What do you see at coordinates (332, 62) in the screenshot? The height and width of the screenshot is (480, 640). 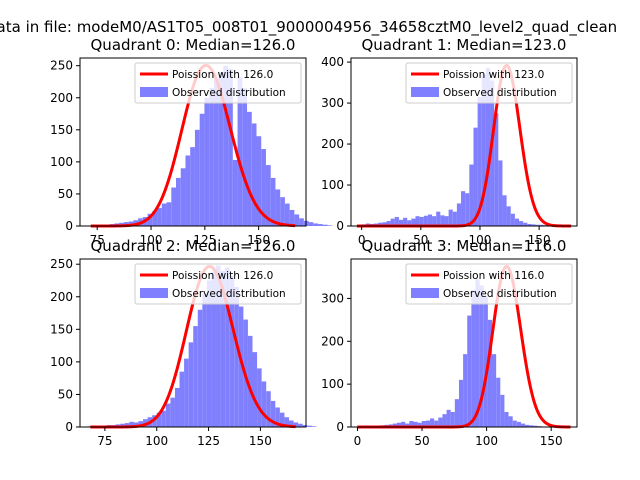 I see `y-tick-label: 400` at bounding box center [332, 62].